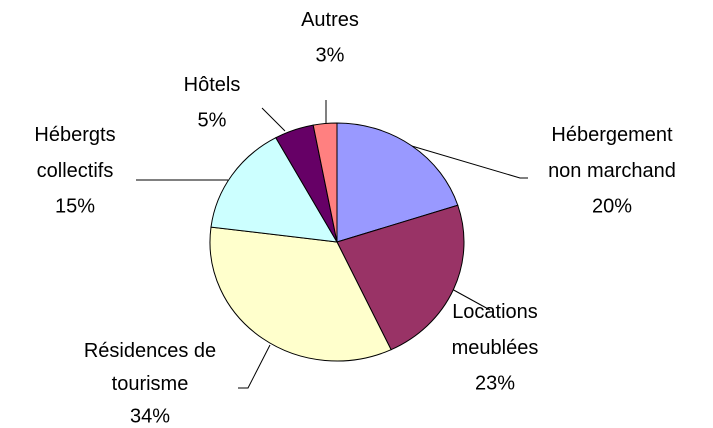  I want to click on value-label: 23%, so click(495, 384).